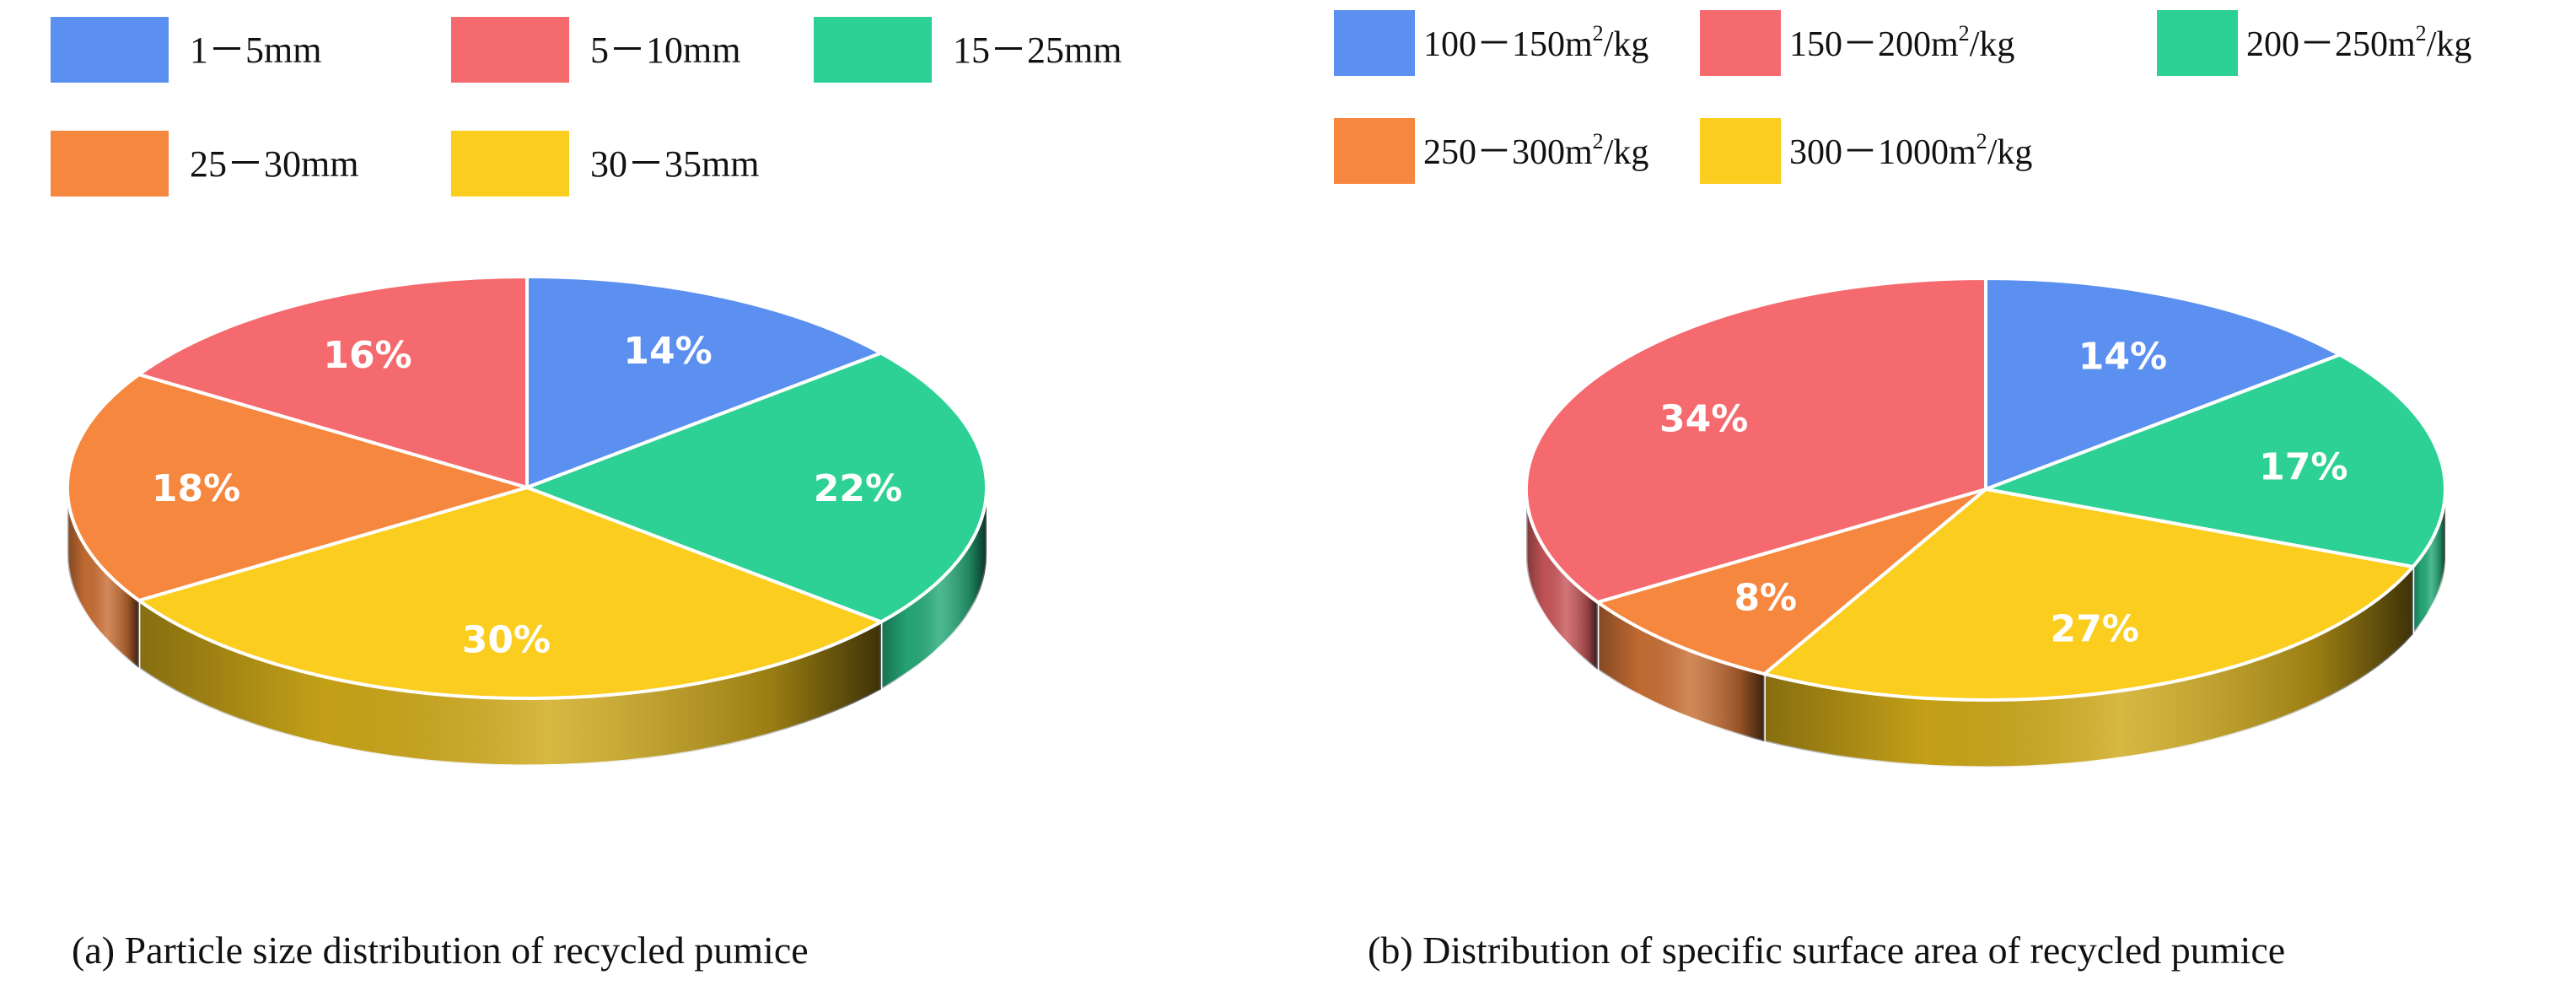 The image size is (2576, 991). I want to click on legend-a: 1－5mm 5－10mm 15－25mm 25－30mm 30－35mm, so click(586, 107).